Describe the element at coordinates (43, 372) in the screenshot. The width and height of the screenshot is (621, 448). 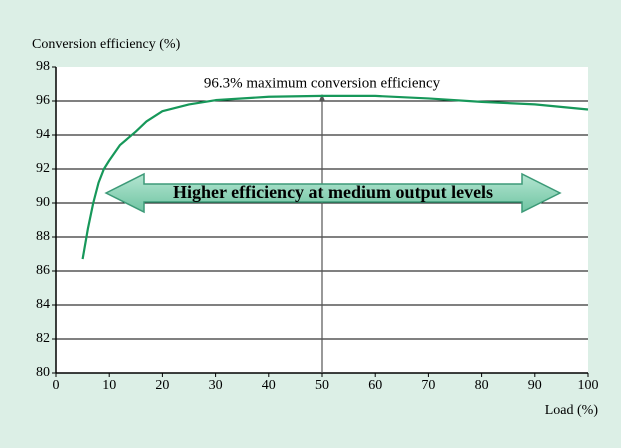
I see `y-tick-label: 80` at that location.